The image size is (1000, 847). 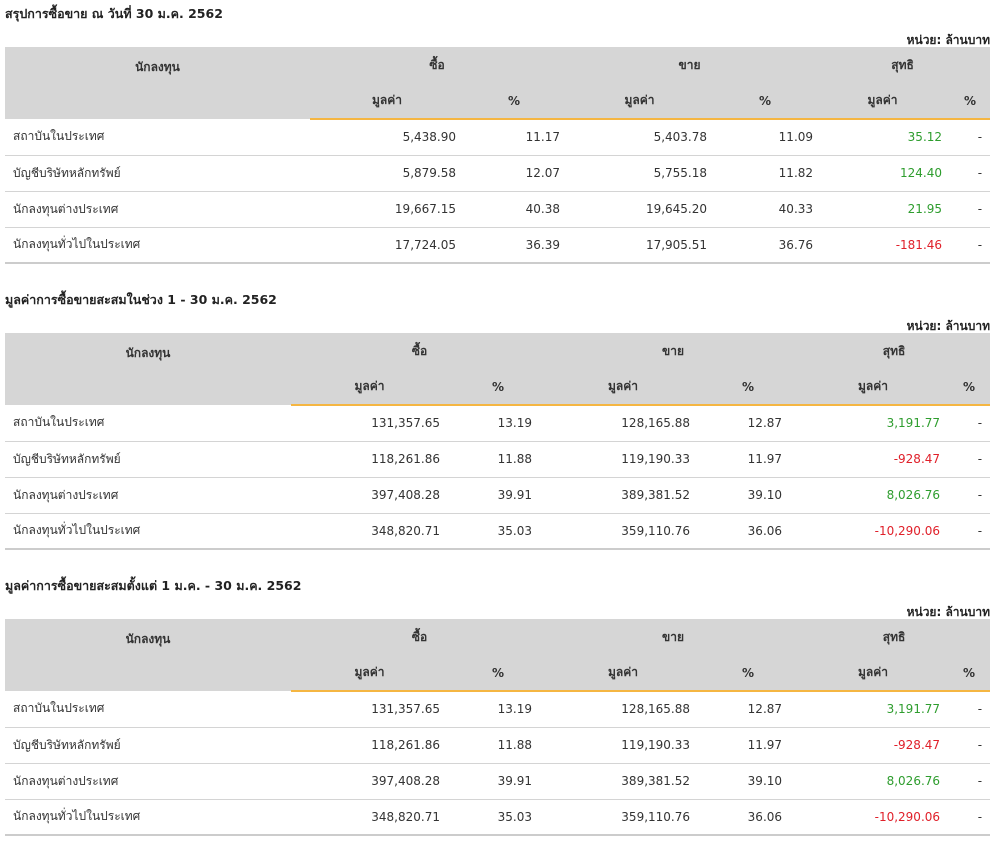 I want to click on net-value: 124.40, so click(x=883, y=173).